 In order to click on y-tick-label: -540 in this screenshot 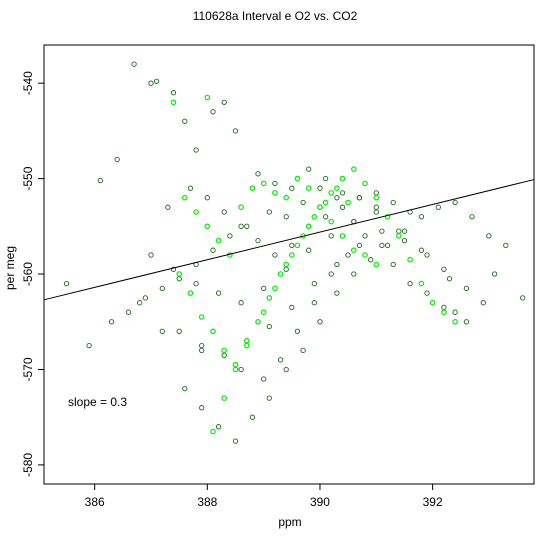, I will do `click(28, 83)`.